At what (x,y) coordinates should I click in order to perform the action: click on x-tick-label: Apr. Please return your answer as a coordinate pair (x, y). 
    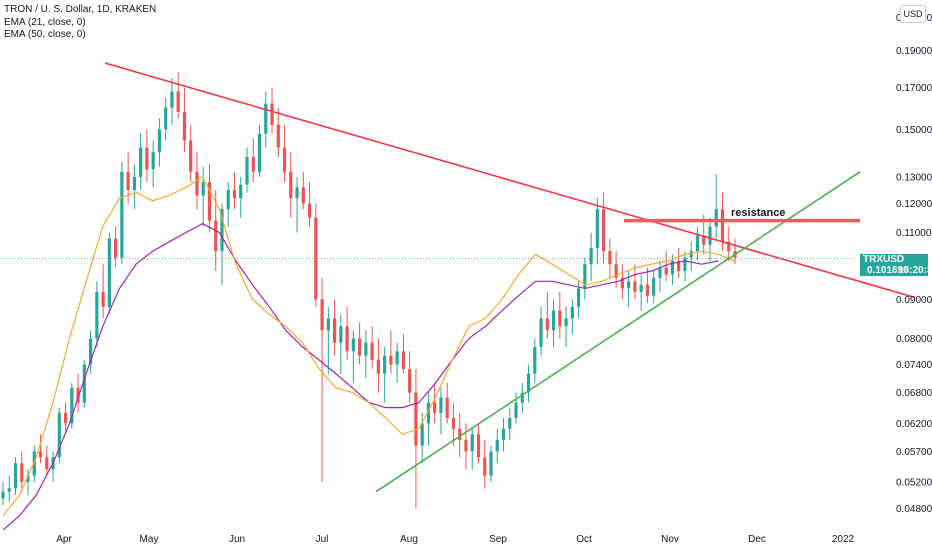
    Looking at the image, I should click on (64, 539).